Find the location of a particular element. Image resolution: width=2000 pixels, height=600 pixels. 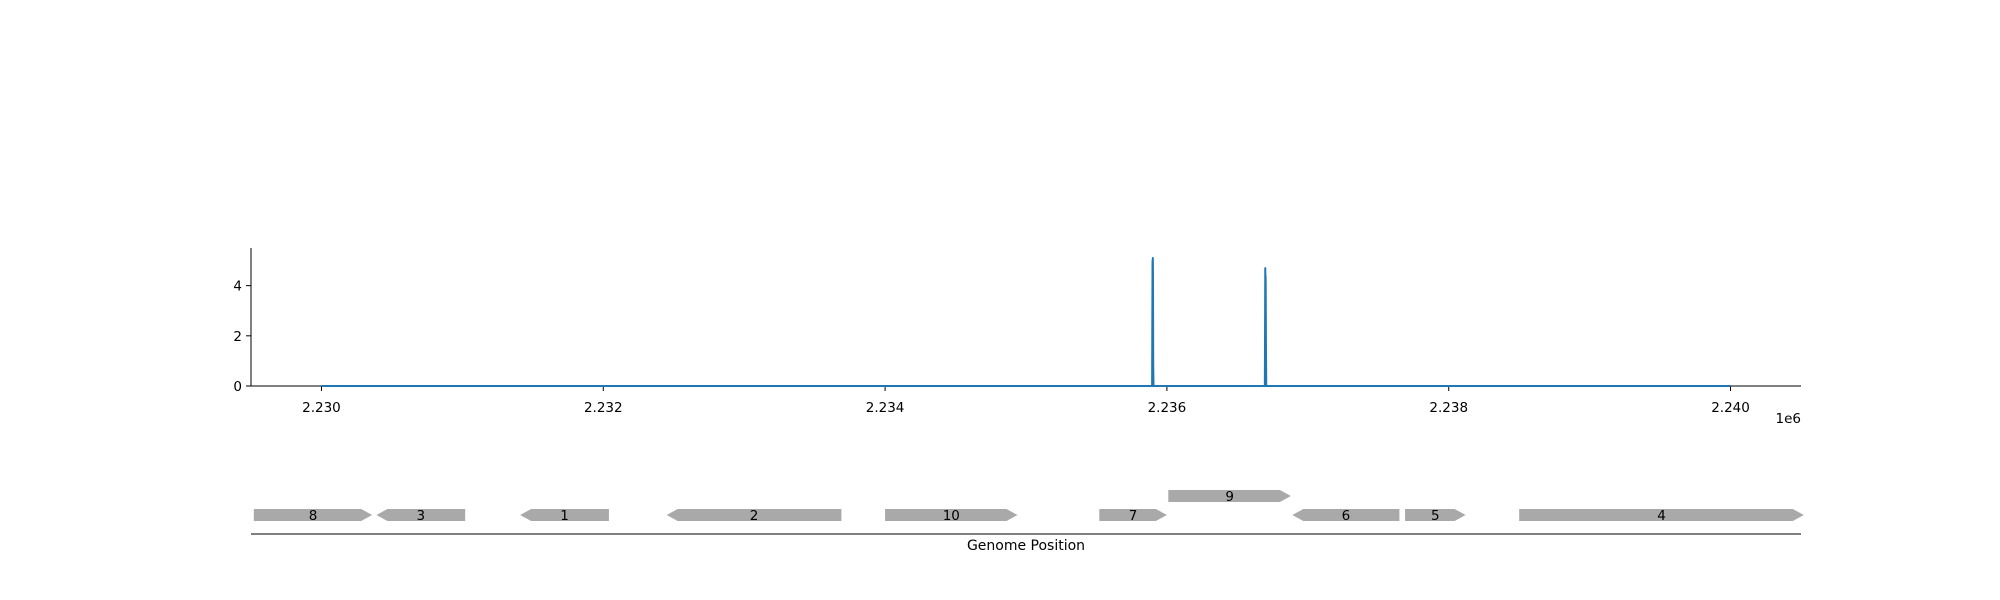

x-ticks: 2.230 2.232 2.234 2.236 2.238 2.240 is located at coordinates (1026, 401).